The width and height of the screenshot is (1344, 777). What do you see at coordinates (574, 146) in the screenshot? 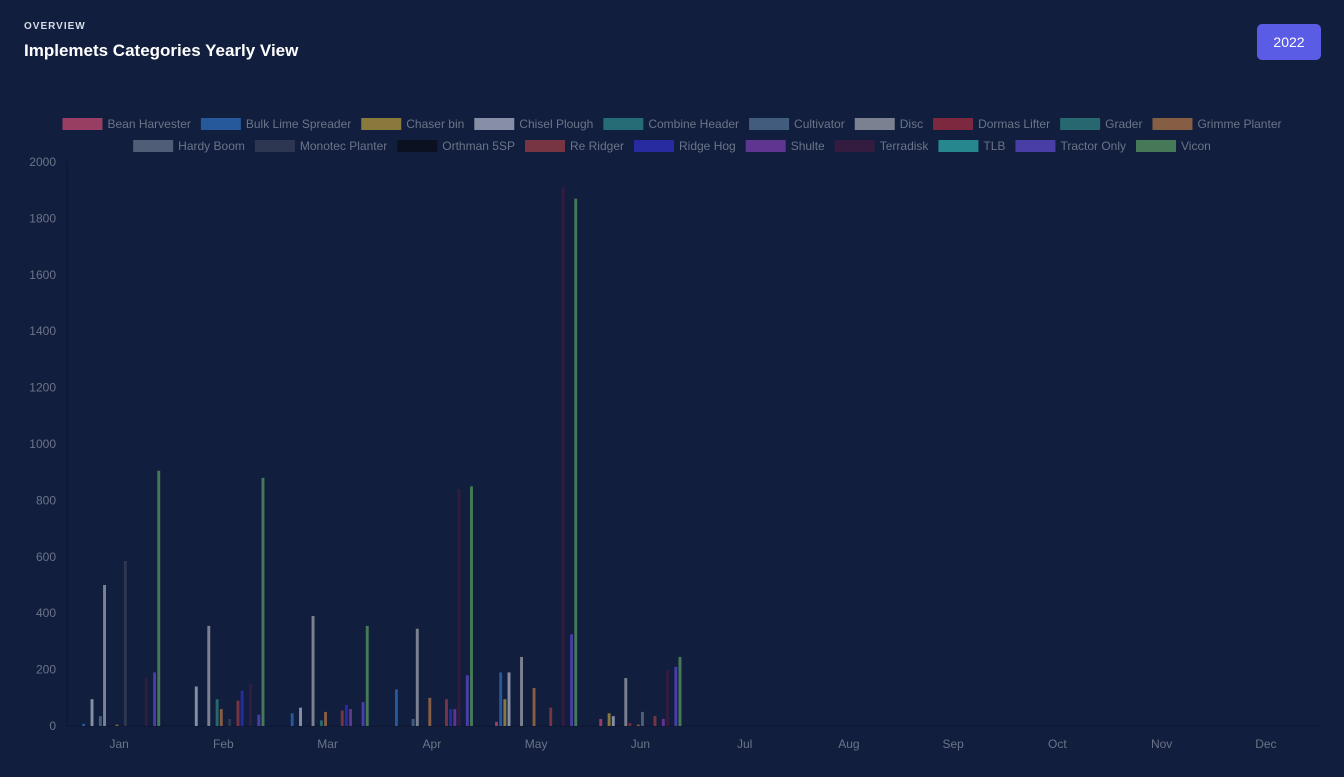
I see `legend-item: Re Ridger` at bounding box center [574, 146].